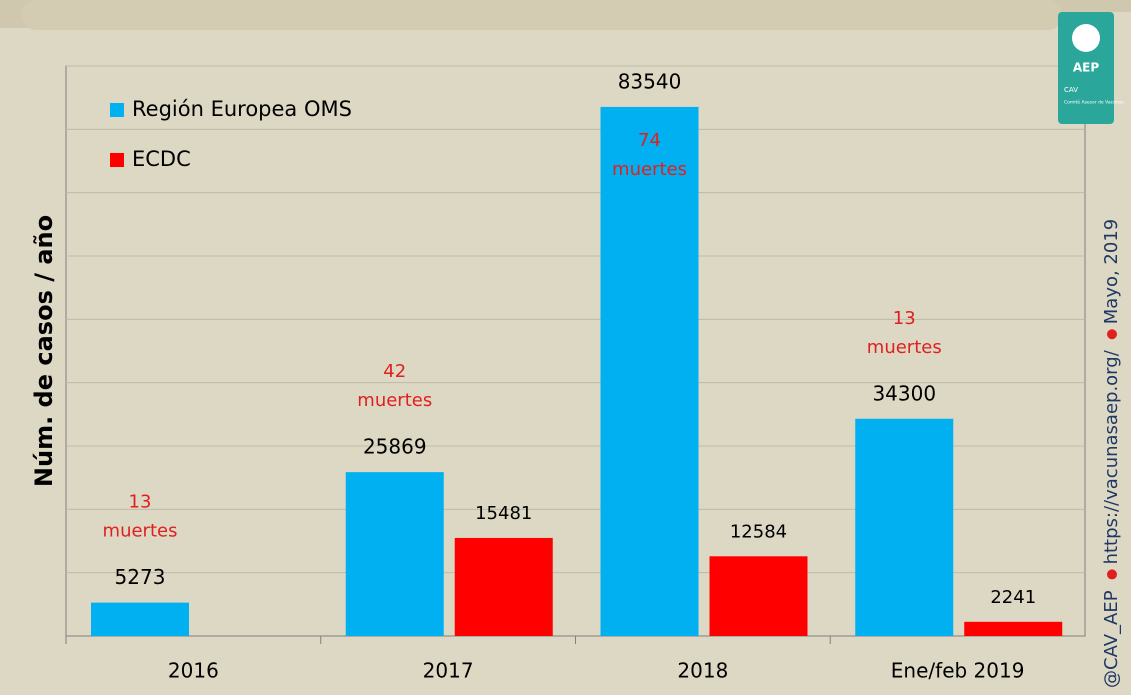 This screenshot has width=1131, height=695. I want to click on annotation: 74, so click(649, 140).